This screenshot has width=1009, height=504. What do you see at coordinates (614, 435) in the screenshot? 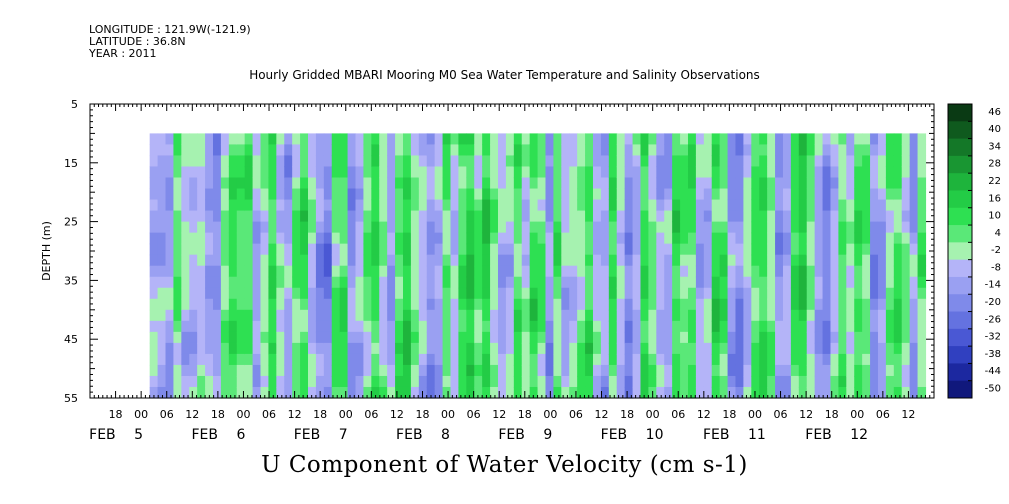
I see `x-date-month: FEB` at bounding box center [614, 435].